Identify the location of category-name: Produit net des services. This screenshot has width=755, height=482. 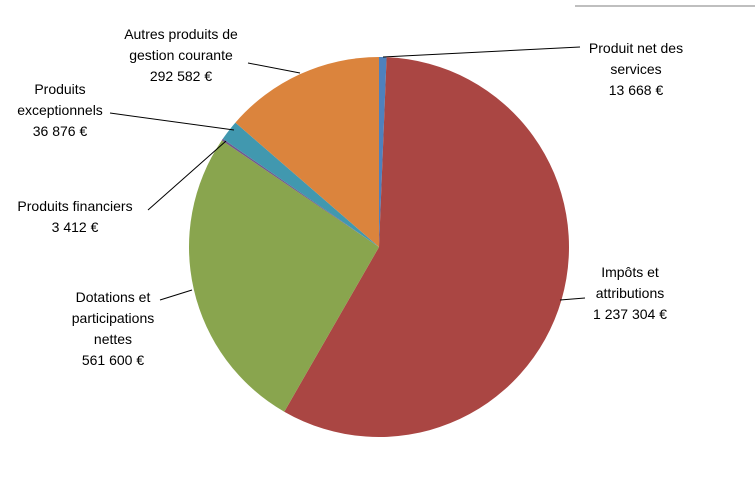
(636, 58).